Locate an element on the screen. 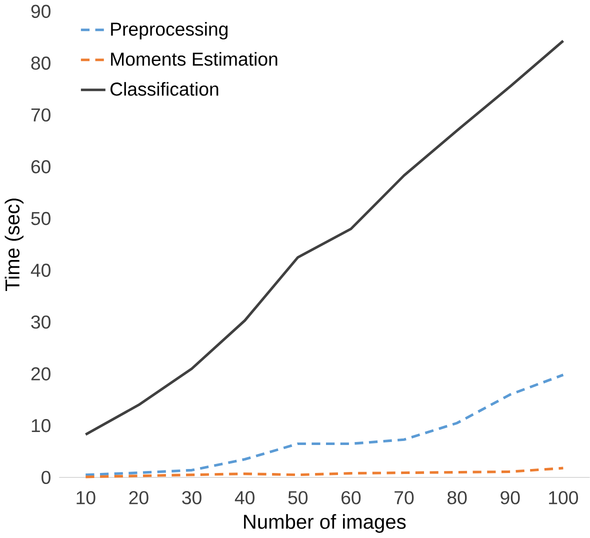  y-tick-label: 80 is located at coordinates (40, 63).